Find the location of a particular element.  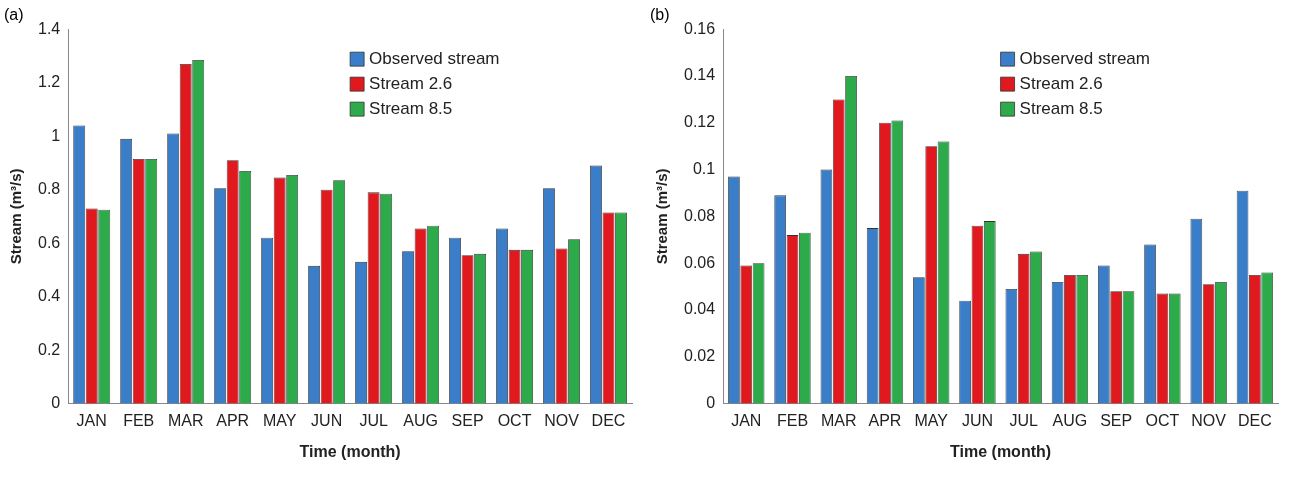

y-tick-label: 0.6 is located at coordinates (49, 242).